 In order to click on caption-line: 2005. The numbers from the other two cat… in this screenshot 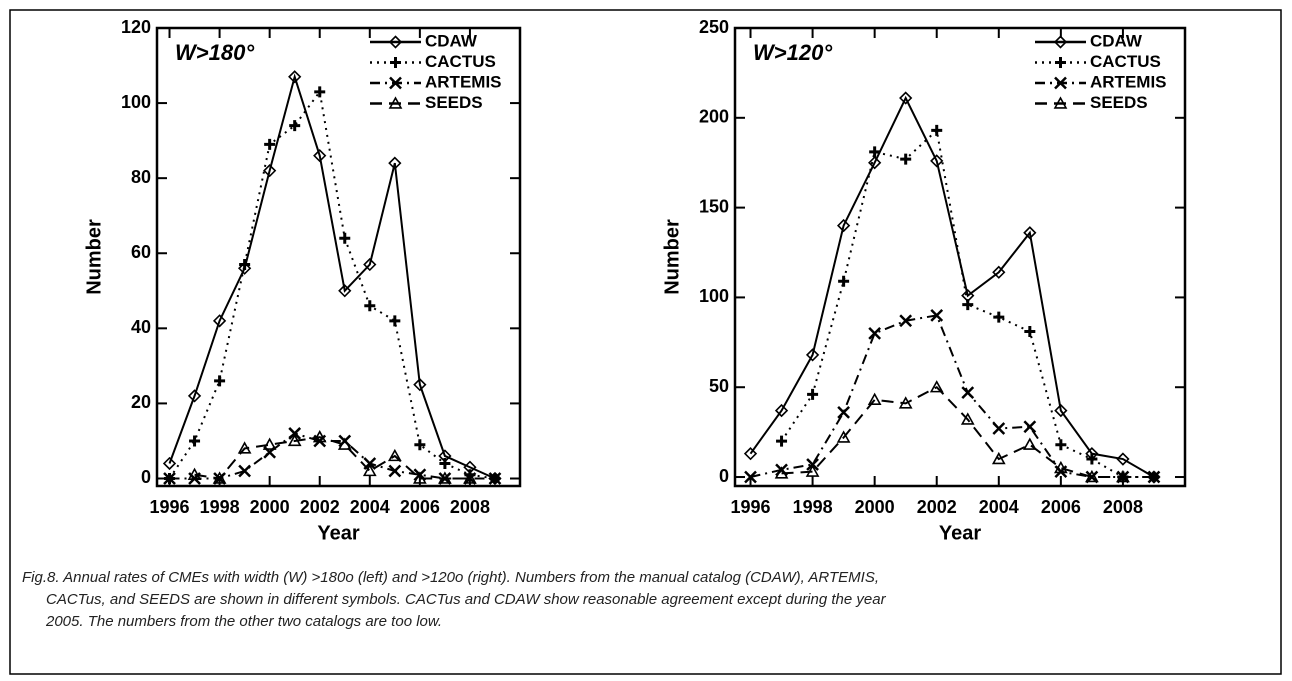, I will do `click(243, 621)`.